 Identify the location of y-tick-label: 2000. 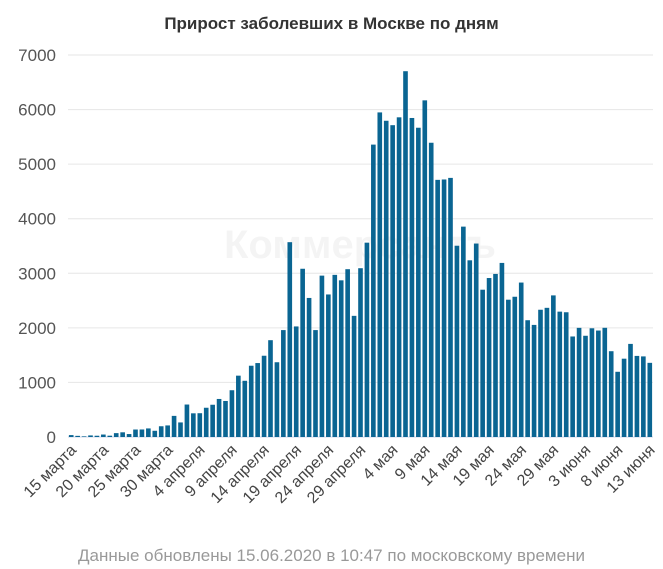
(37, 328).